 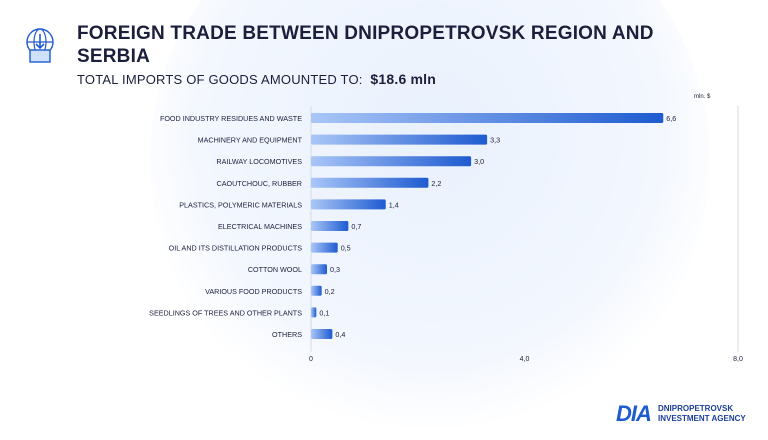 I want to click on category-label: OTHERS, so click(x=287, y=334).